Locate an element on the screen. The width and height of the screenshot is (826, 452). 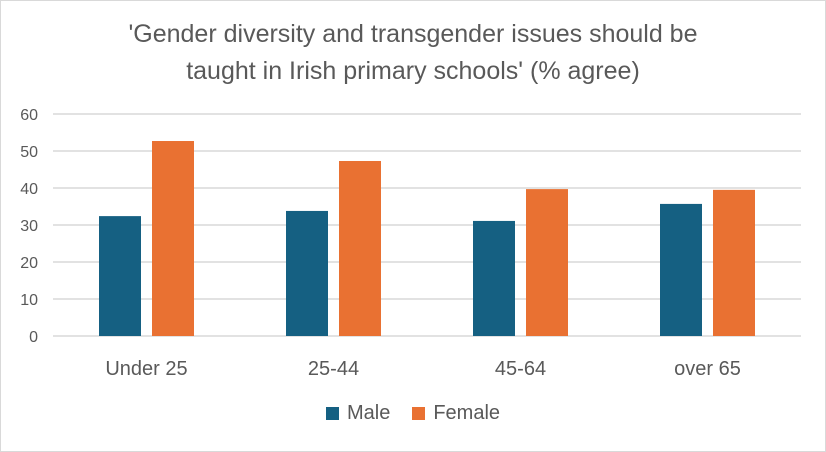
y-tick-label: 10 is located at coordinates (29, 300).